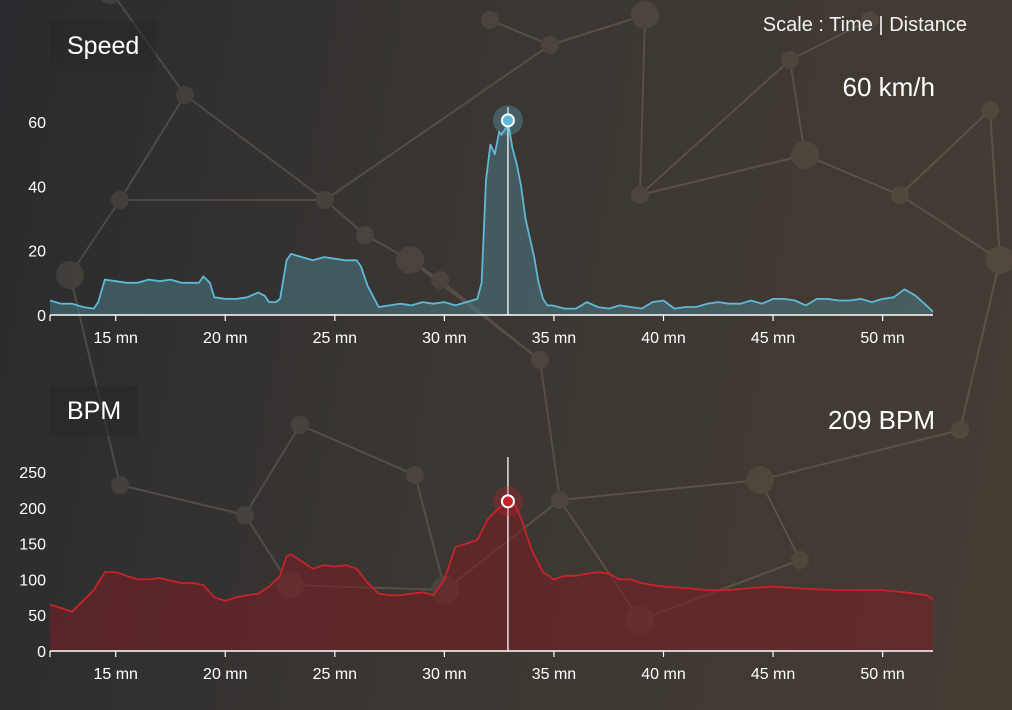 The width and height of the screenshot is (1012, 710). I want to click on speed-chart-title: Speed, so click(103, 46).